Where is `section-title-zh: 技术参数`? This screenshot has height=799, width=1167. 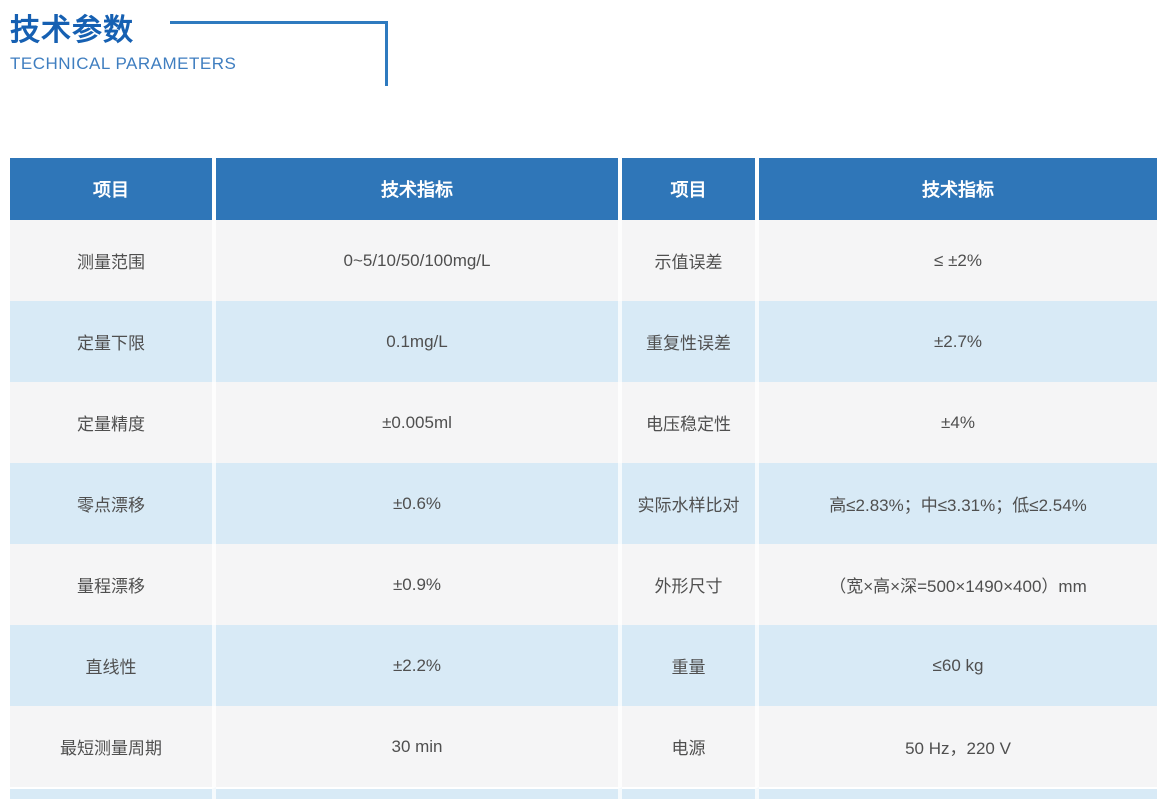
section-title-zh: 技术参数 is located at coordinates (72, 30).